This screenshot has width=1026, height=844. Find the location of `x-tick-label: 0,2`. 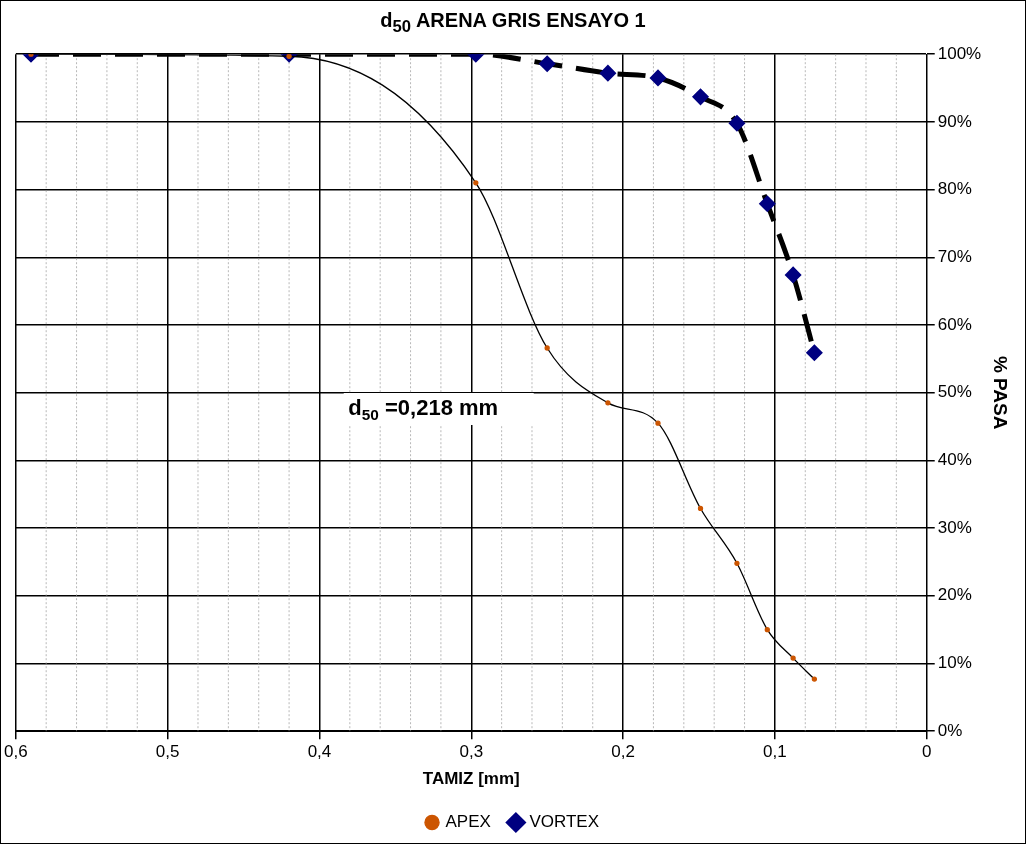

x-tick-label: 0,2 is located at coordinates (623, 752).